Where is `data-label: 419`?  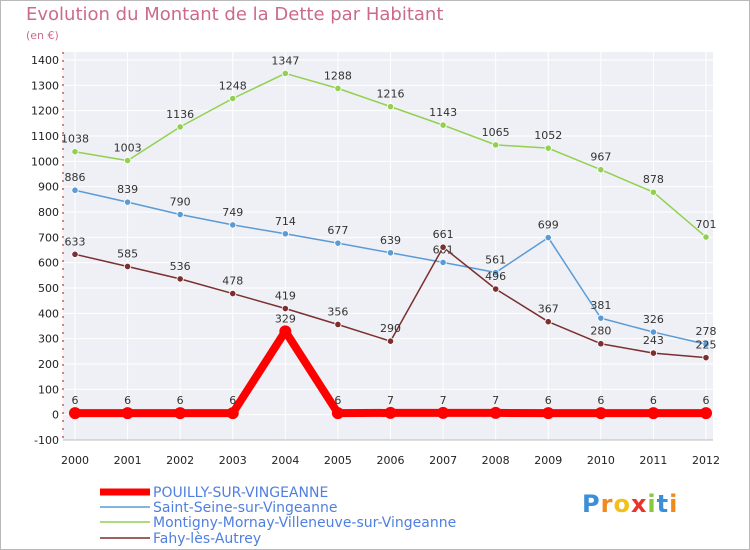 data-label: 419 is located at coordinates (285, 296).